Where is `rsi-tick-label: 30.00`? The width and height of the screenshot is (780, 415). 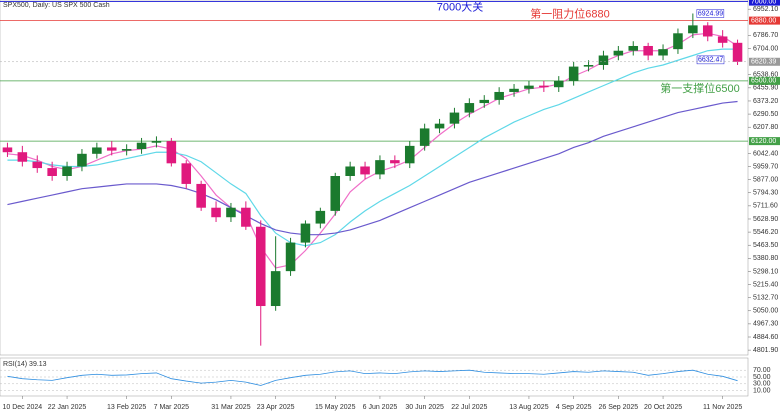 rsi-tick-label: 30.00 is located at coordinates (762, 384).